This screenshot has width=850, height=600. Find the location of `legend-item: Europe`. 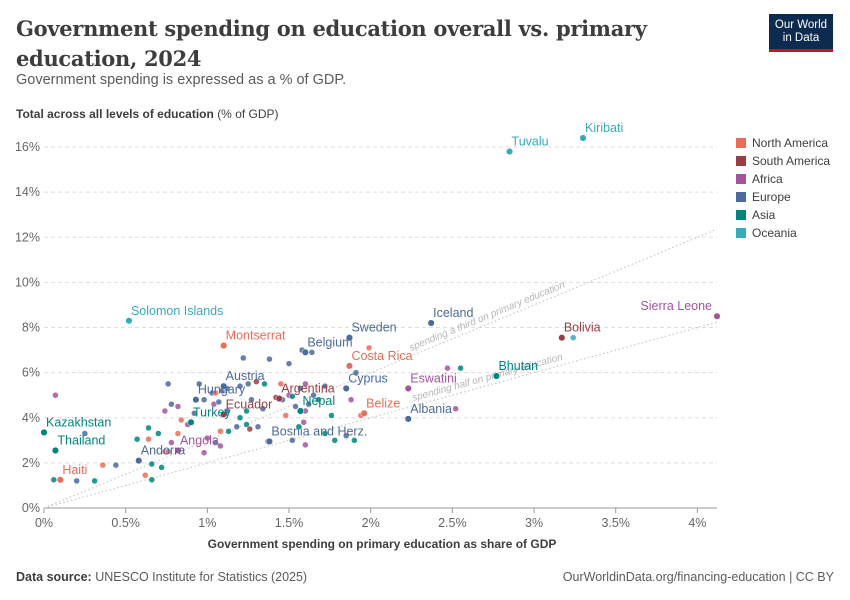

legend-item: Europe is located at coordinates (783, 197).